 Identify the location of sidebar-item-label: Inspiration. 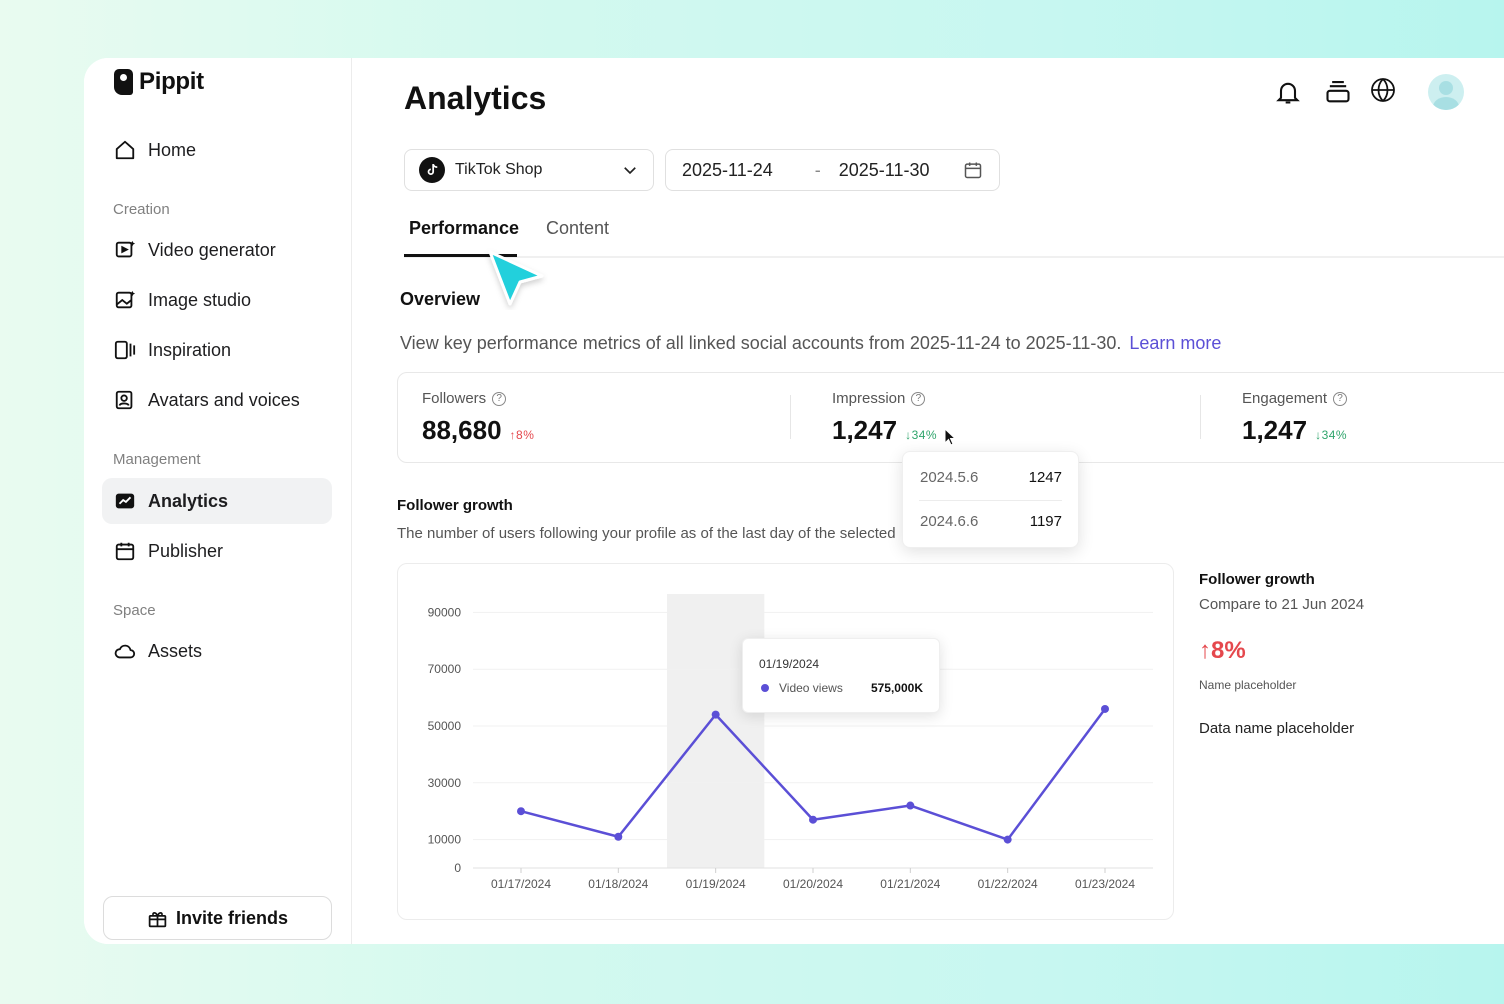
(190, 349).